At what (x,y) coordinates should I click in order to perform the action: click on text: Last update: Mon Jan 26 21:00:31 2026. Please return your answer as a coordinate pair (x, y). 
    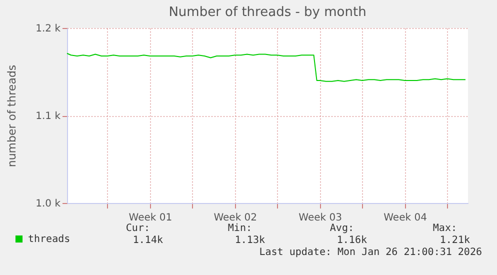
    Looking at the image, I should click on (370, 252).